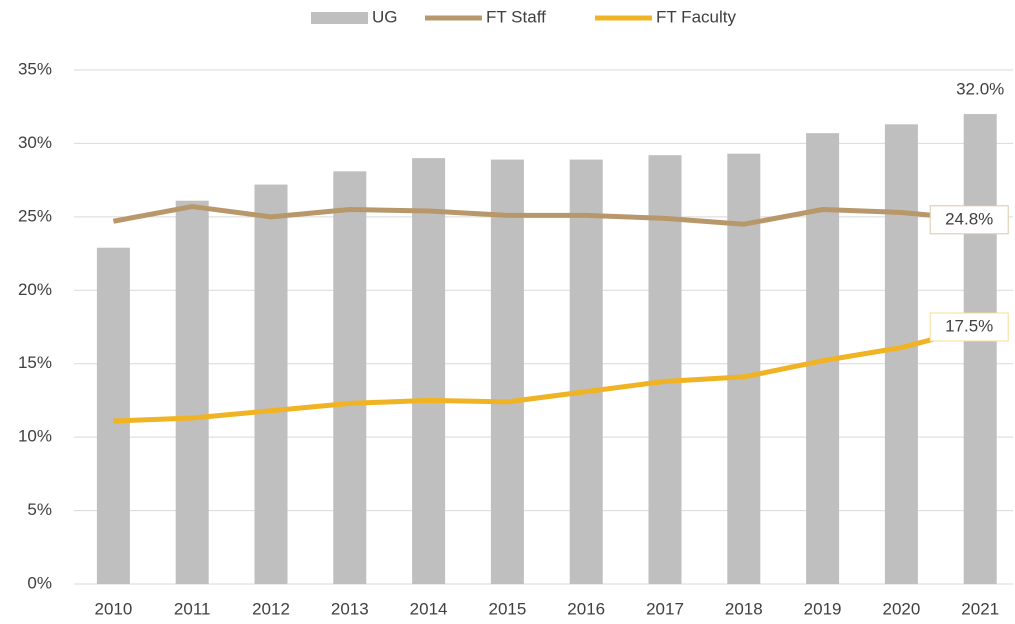  Describe the element at coordinates (35, 142) in the screenshot. I see `y-tick-label: 30%` at that location.